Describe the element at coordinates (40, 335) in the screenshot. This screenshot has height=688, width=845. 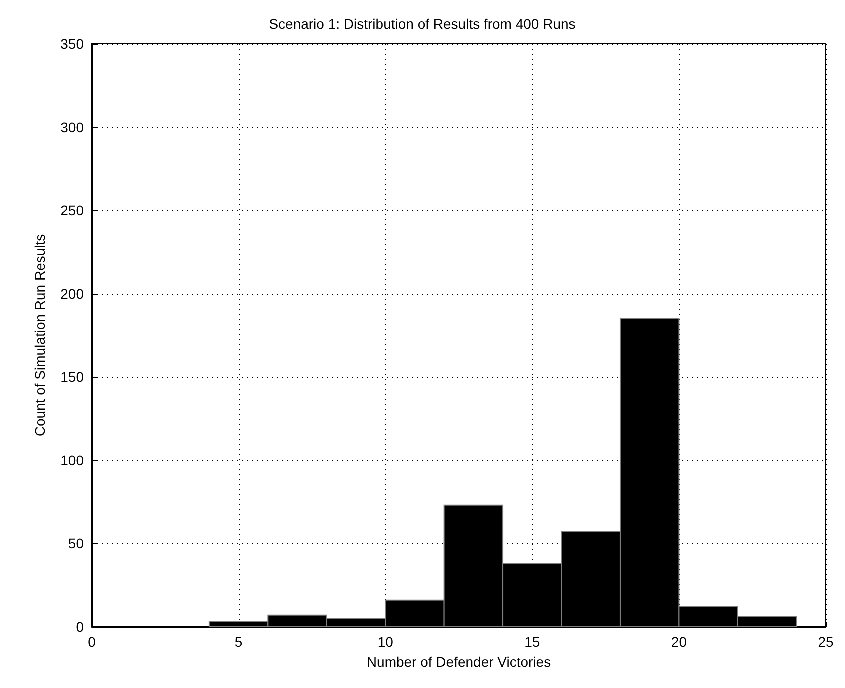
I see `y-axis-title: Count of Simulation Run Results` at that location.